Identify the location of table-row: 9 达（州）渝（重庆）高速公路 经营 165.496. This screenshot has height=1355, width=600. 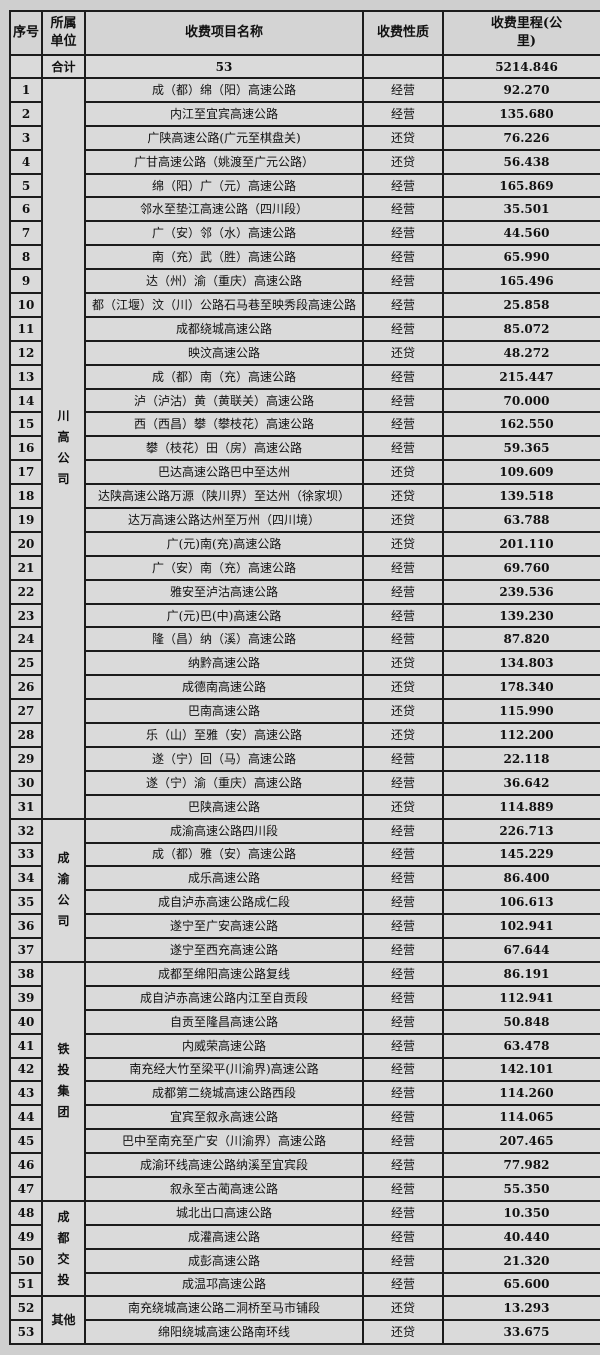
(304, 281).